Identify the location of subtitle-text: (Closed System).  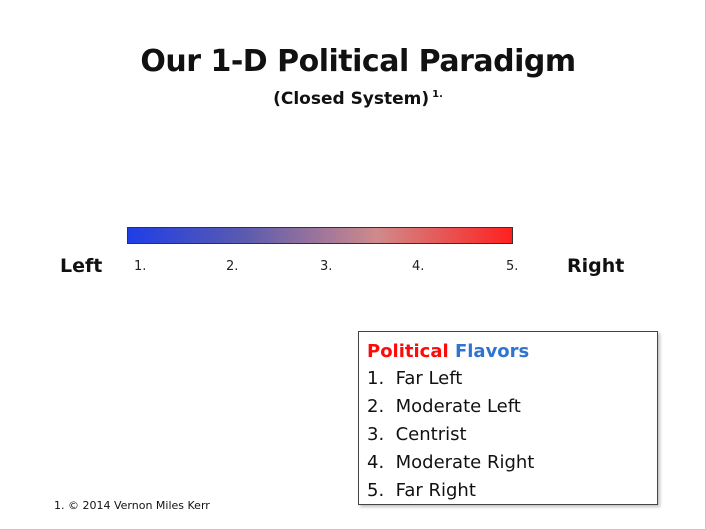
(351, 99).